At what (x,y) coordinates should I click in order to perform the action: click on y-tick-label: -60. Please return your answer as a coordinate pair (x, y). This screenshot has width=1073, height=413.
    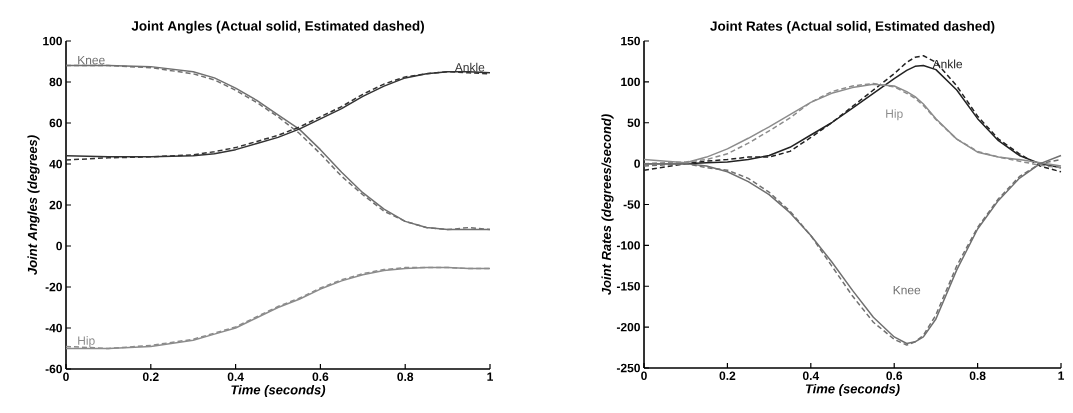
    Looking at the image, I should click on (53, 369).